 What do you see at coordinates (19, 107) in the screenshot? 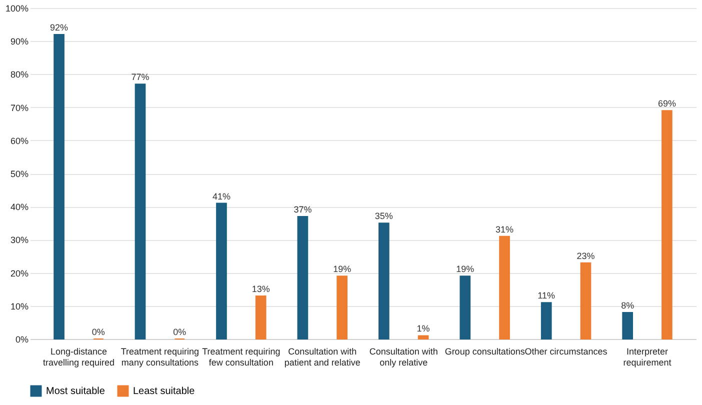
I see `y-tick-label: 70%` at bounding box center [19, 107].